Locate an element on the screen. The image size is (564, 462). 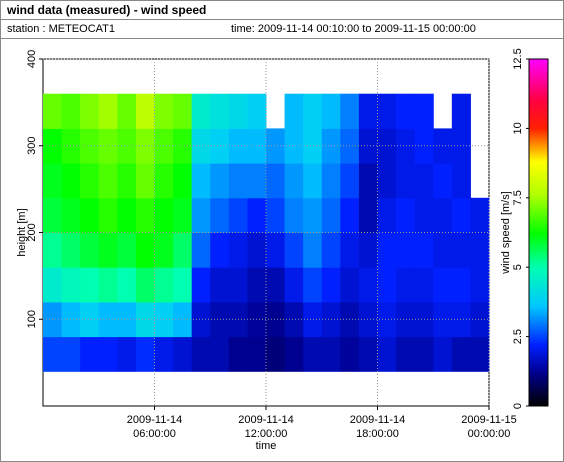
colorbar-tick-label: 5 is located at coordinates (518, 267).